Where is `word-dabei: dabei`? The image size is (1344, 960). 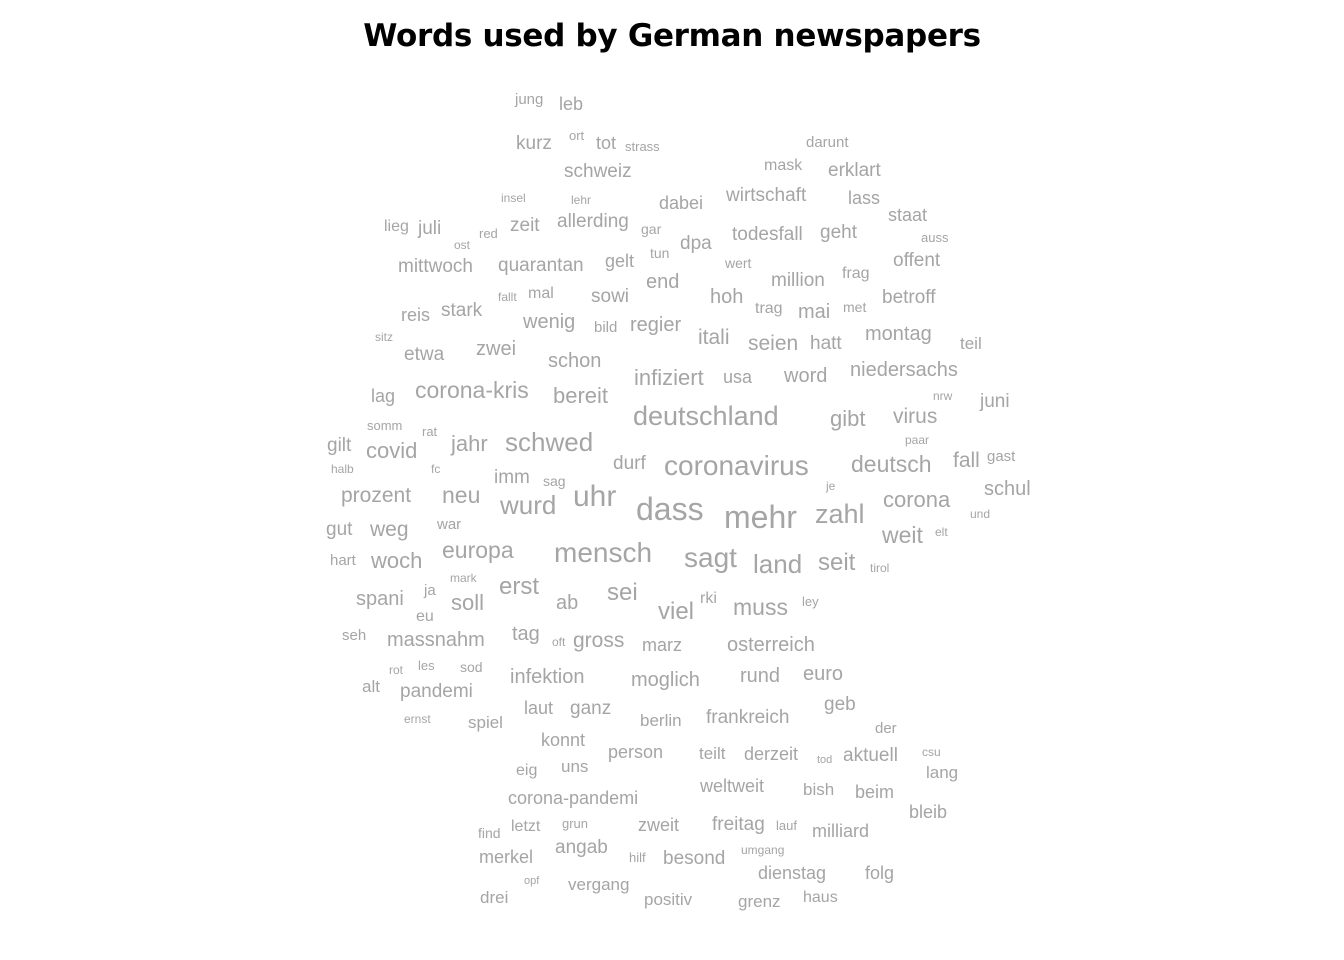
word-dabei: dabei is located at coordinates (681, 203).